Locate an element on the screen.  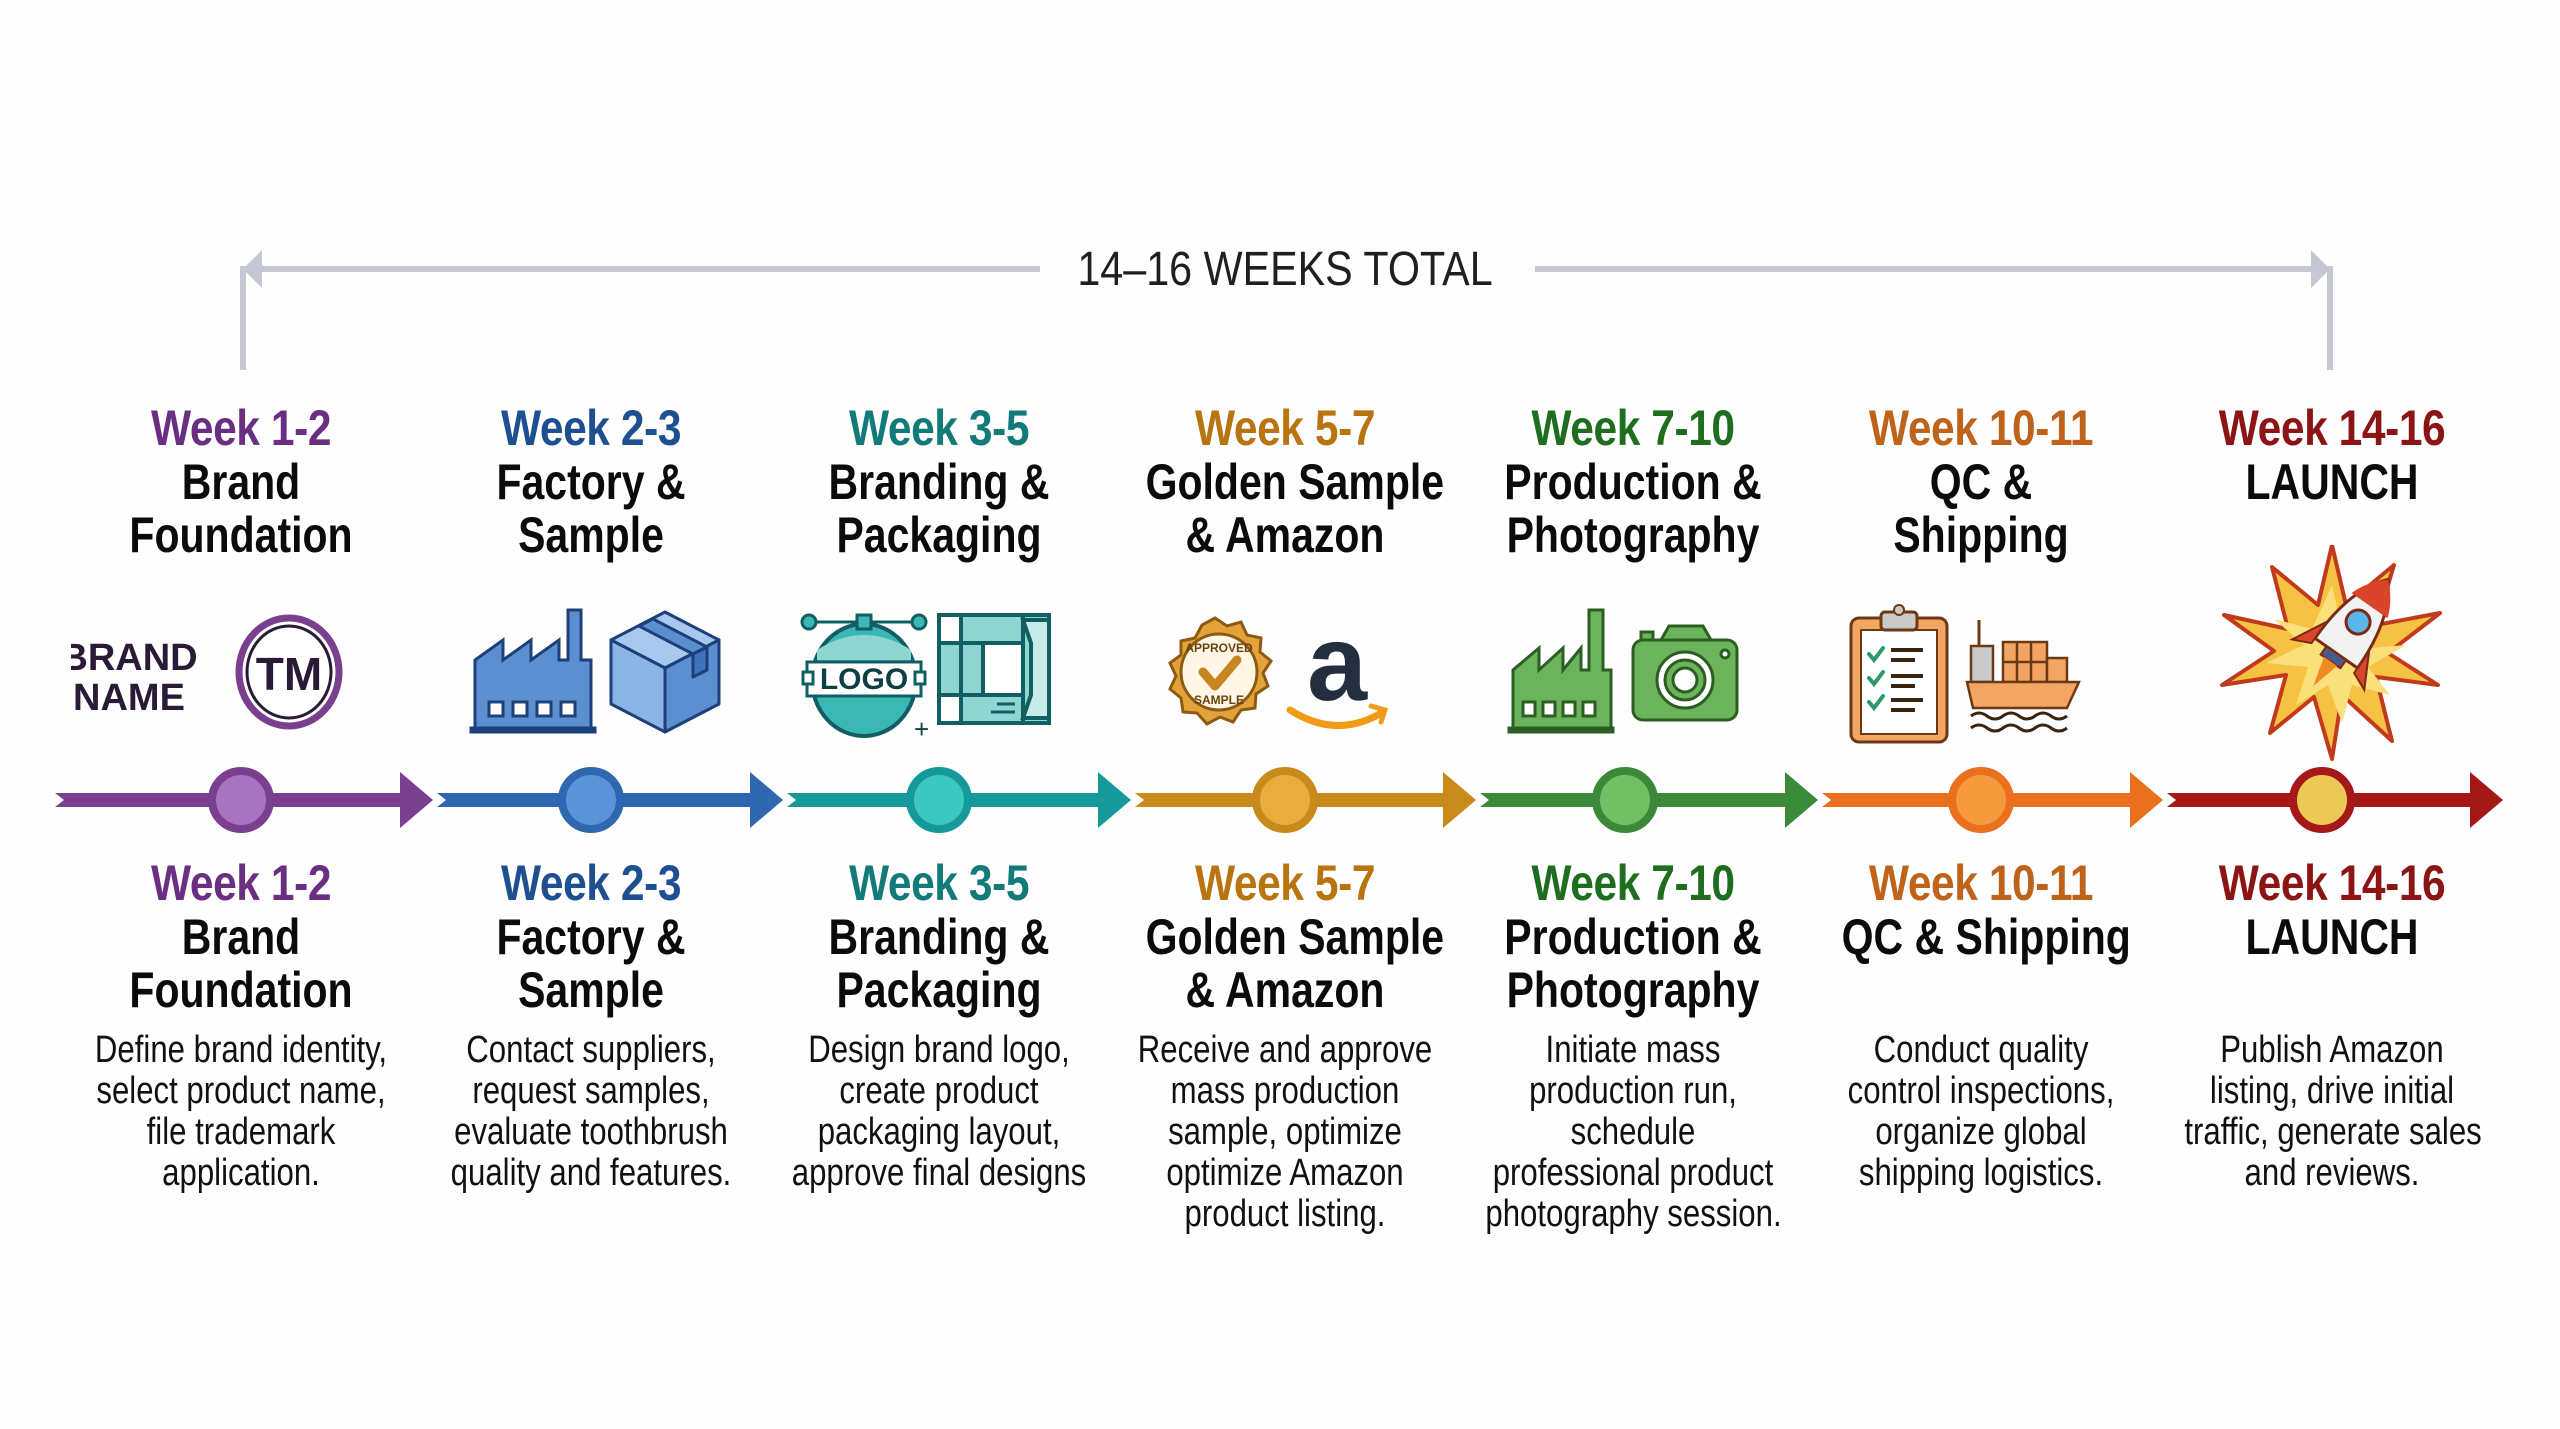
phase-4-bottom-heading: Week 5-7 Golden Sample & Amazon is located at coordinates (1285, 936).